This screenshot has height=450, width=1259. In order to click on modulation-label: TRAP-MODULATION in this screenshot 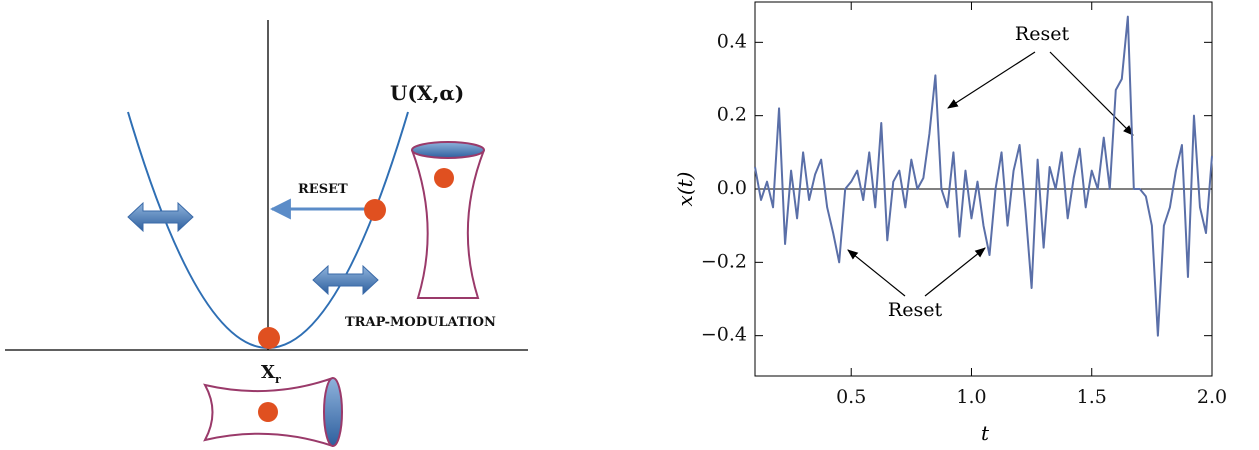, I will do `click(420, 322)`.